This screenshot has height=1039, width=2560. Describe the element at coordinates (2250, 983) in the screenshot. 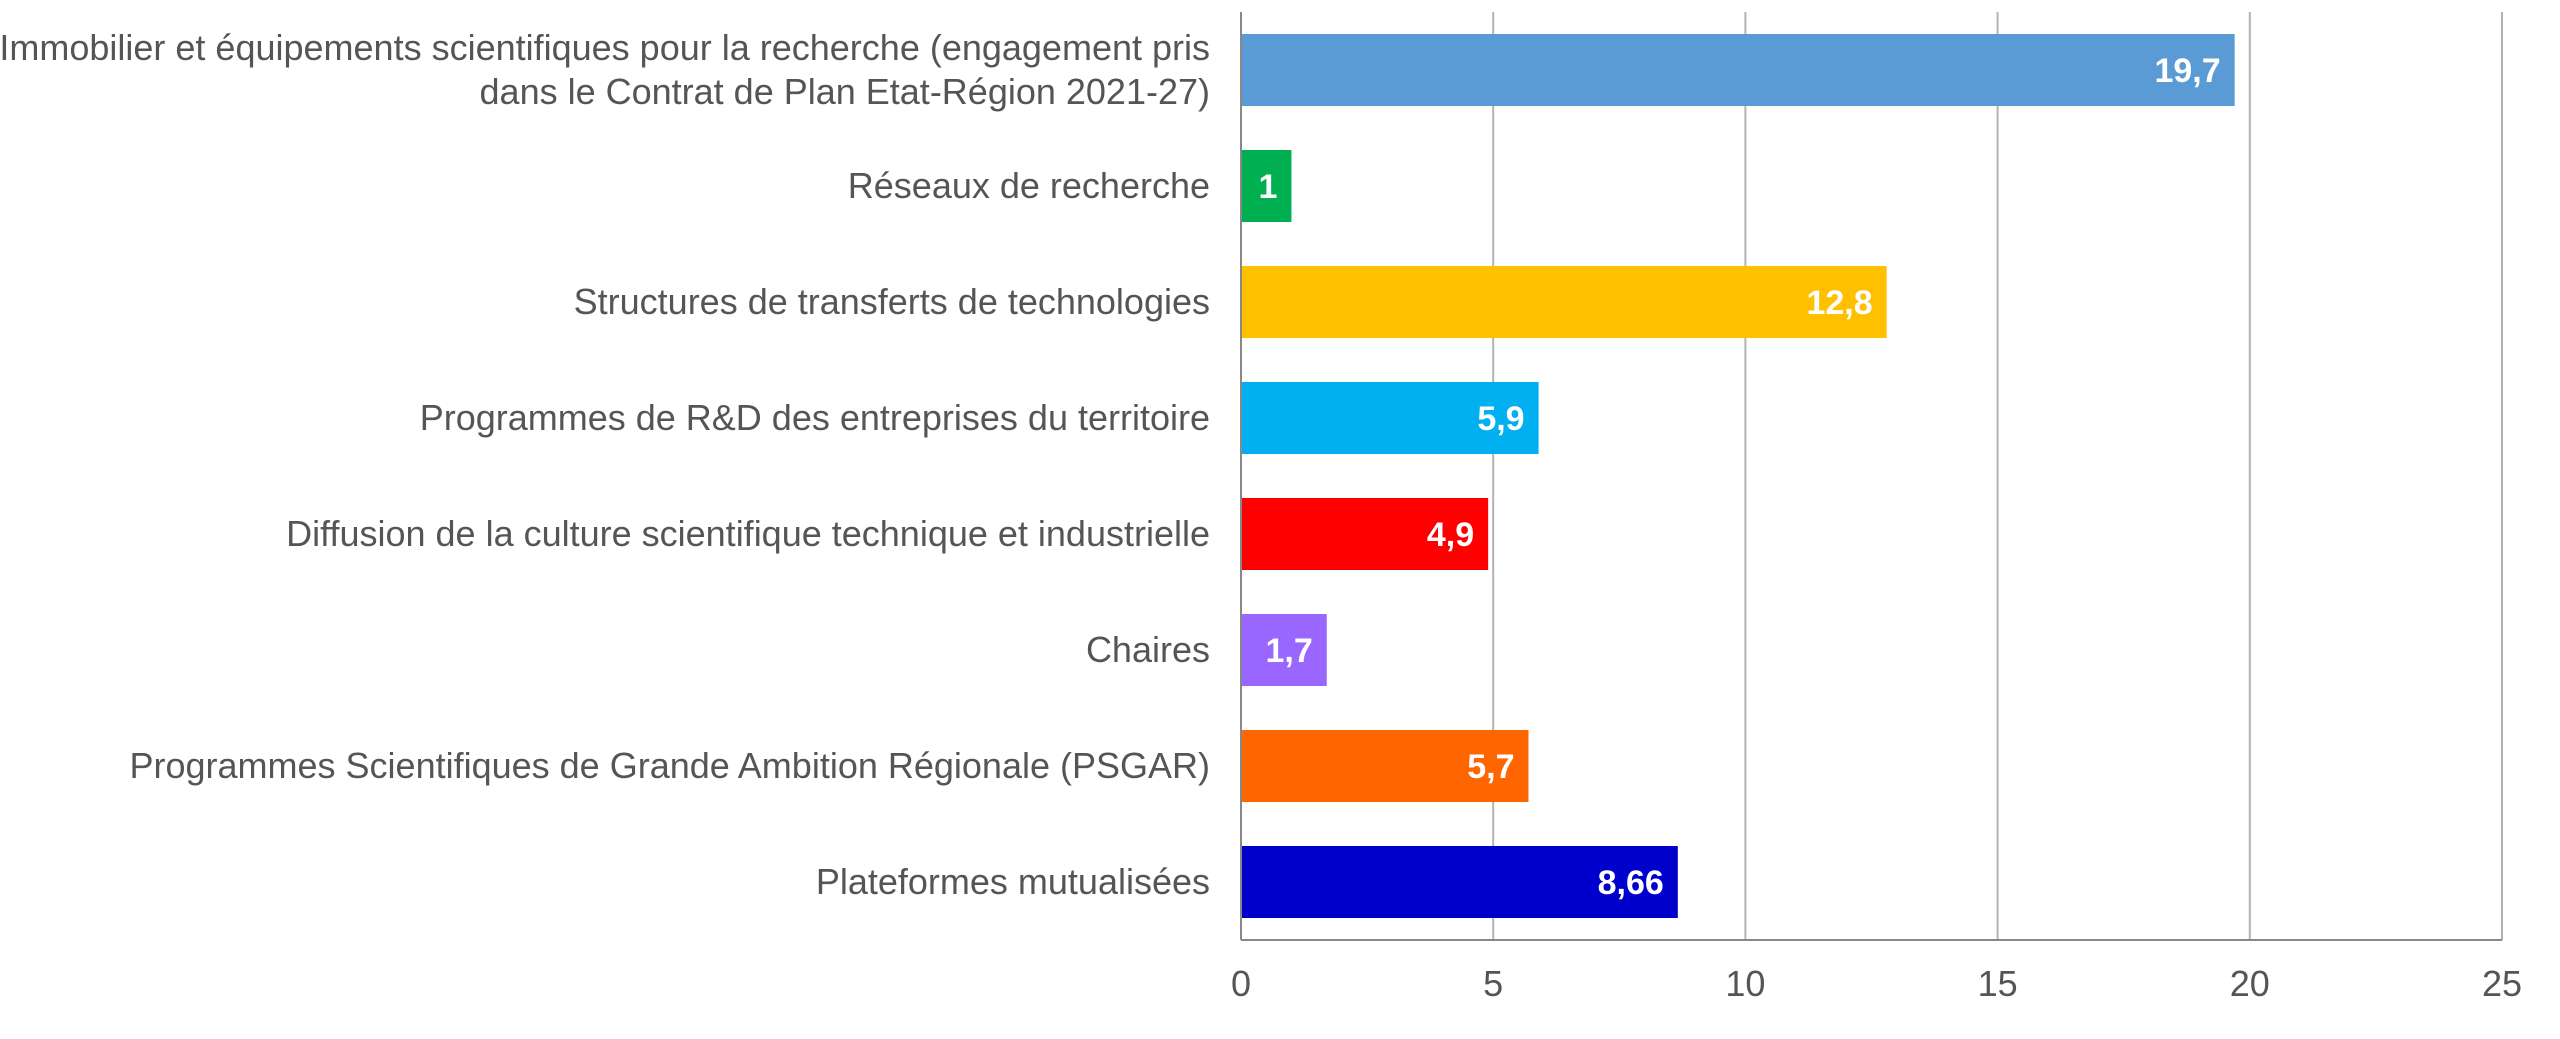

I see `x-tick-label-20: 20` at that location.